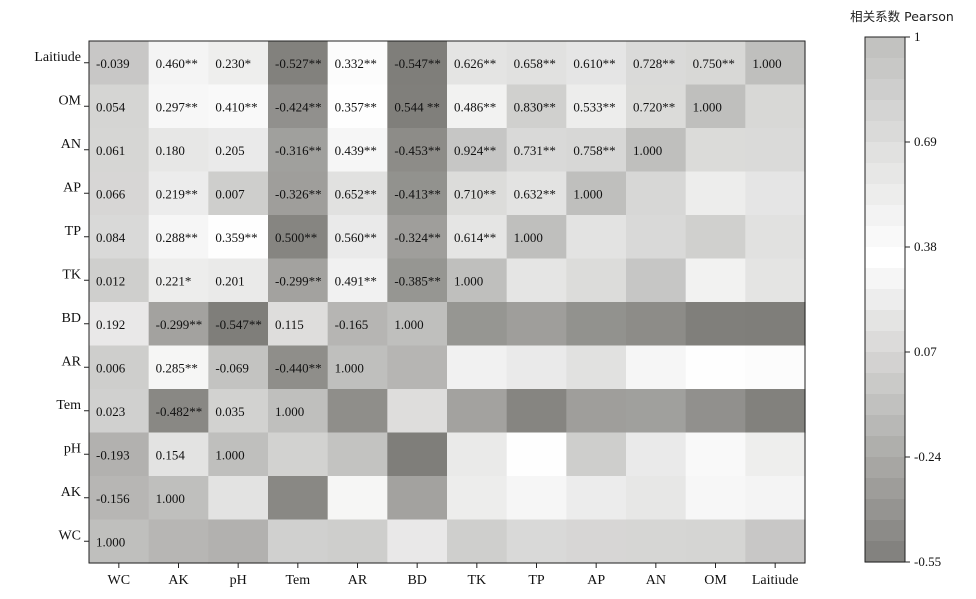  Describe the element at coordinates (113, 498) in the screenshot. I see `cell-value-label: -0.156` at that location.